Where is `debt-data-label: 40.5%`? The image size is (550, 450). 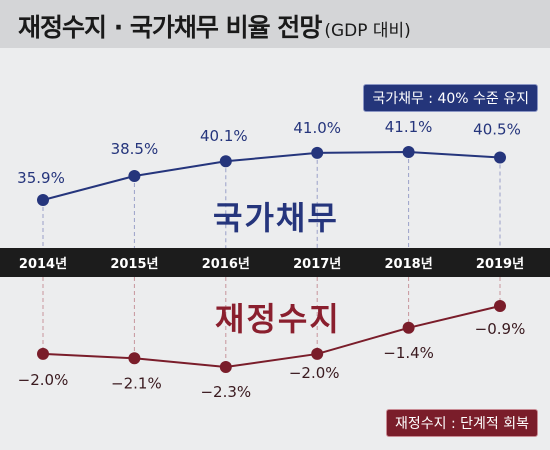 debt-data-label: 40.5% is located at coordinates (497, 130).